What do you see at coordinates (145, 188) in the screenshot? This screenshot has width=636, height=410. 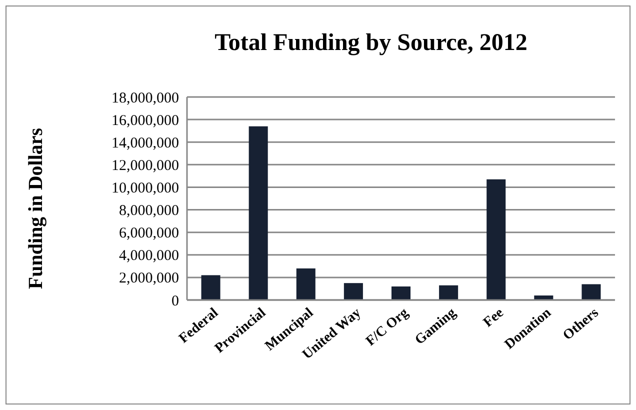 I see `y-tick-label: 10,000,000` at bounding box center [145, 188].